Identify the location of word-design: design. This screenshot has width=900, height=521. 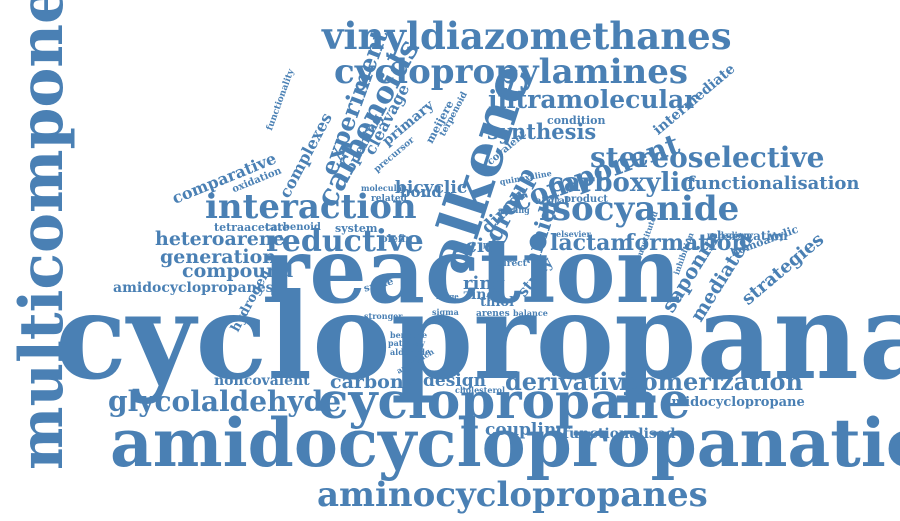
(454, 381).